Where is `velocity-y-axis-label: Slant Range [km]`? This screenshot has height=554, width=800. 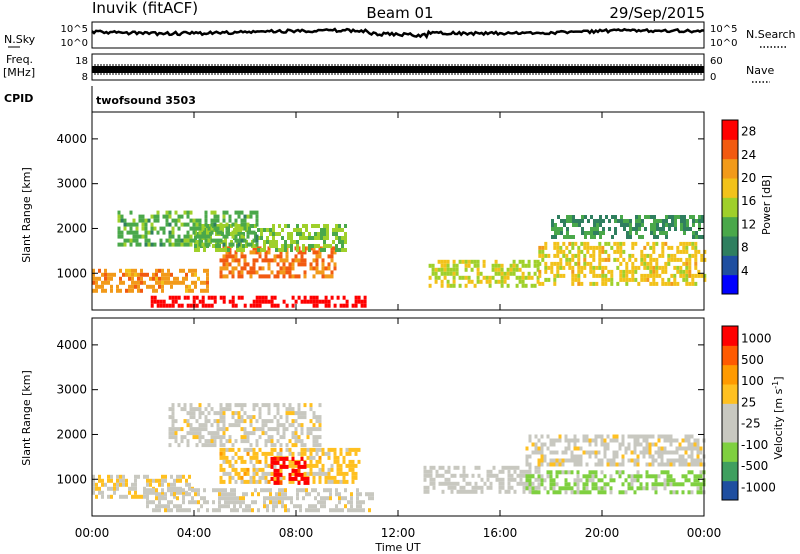
velocity-y-axis-label: Slant Range [km] is located at coordinates (26, 418).